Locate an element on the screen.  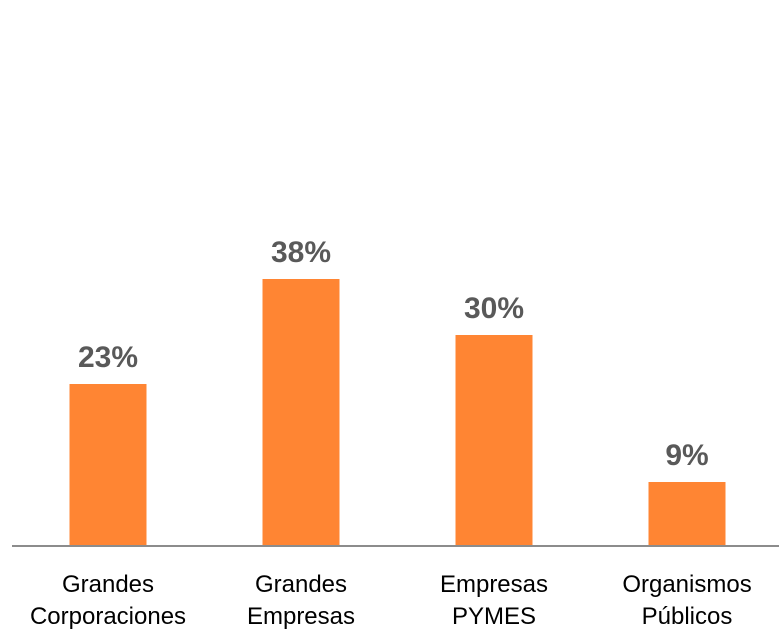
category-label-line: Corporaciones is located at coordinates (108, 616).